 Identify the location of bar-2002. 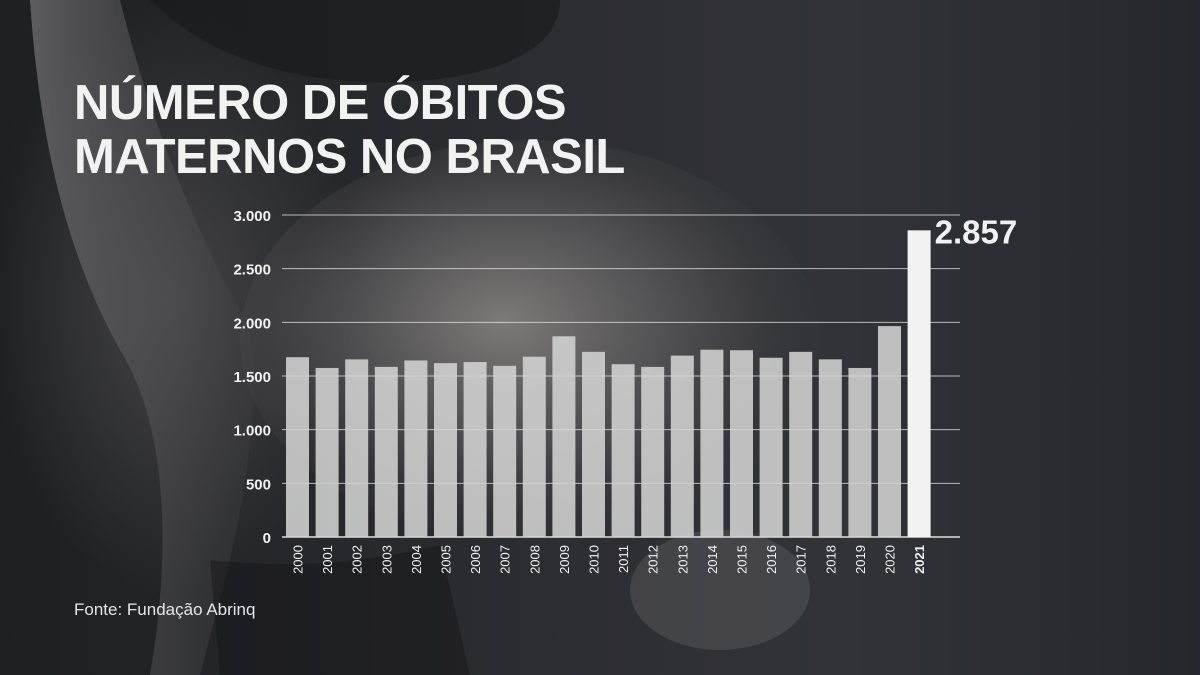
(357, 448).